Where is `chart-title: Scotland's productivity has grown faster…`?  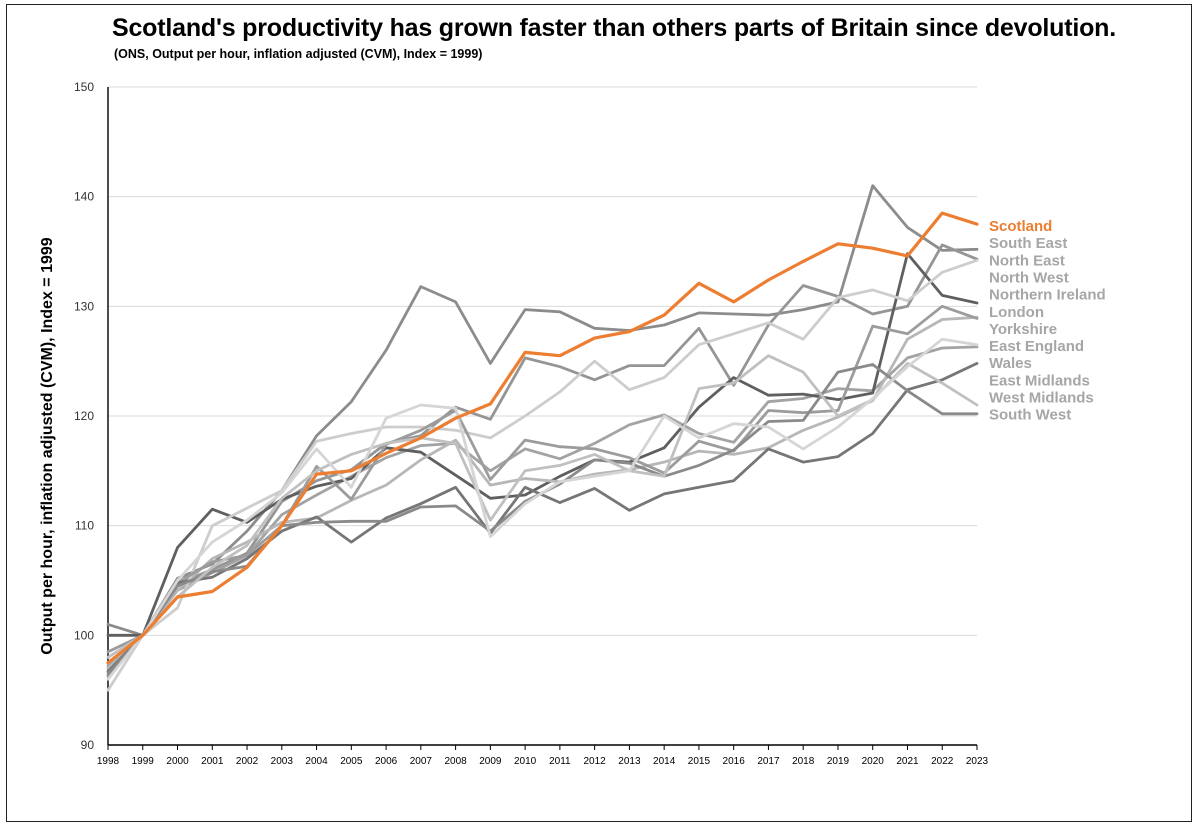 chart-title: Scotland's productivity has grown faster… is located at coordinates (614, 28).